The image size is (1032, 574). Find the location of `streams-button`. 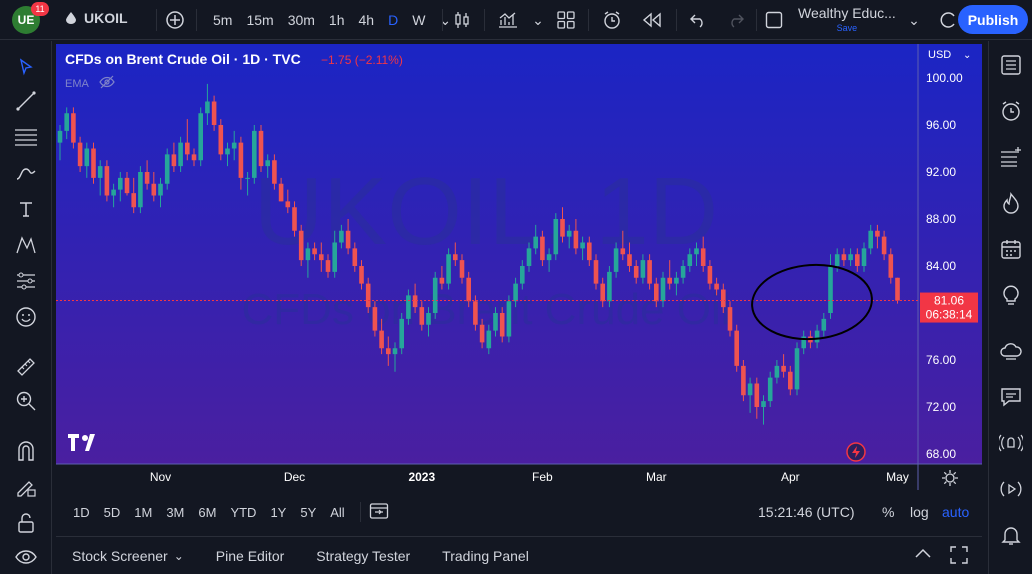

streams-button is located at coordinates (1011, 351).